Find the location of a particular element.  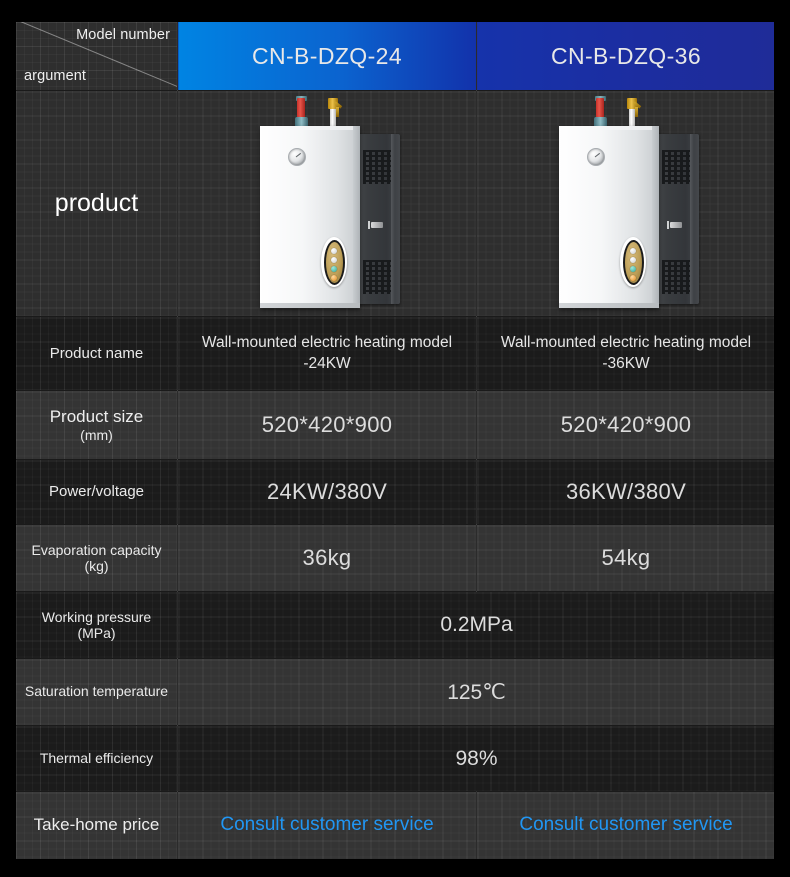

cell-text: 54kg is located at coordinates (626, 557).